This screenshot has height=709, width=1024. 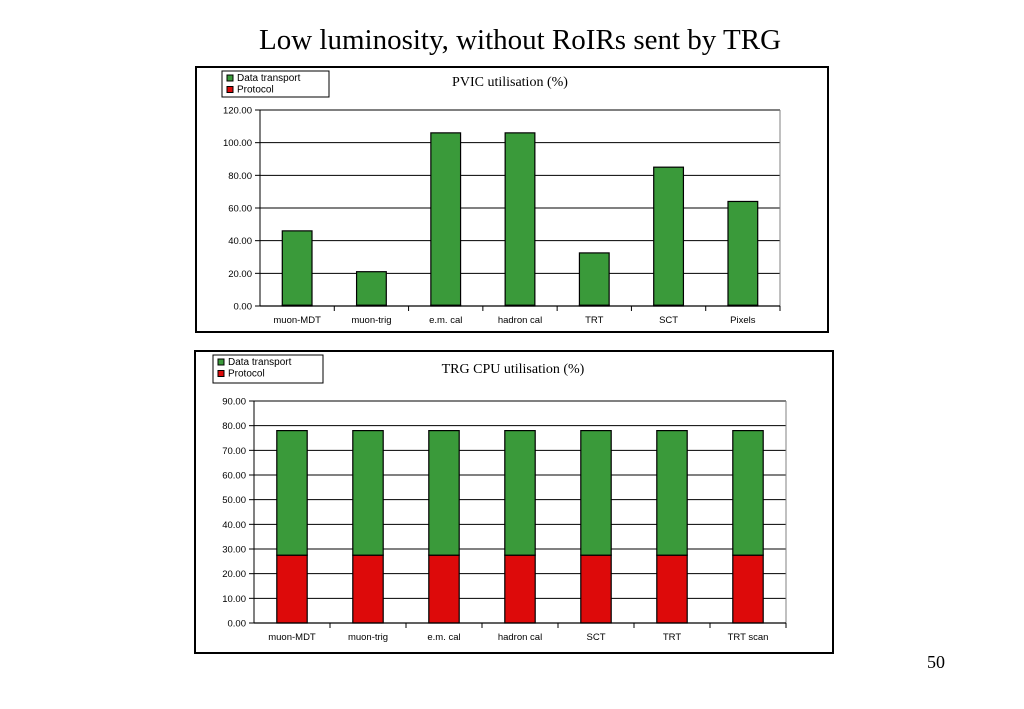 What do you see at coordinates (596, 589) in the screenshot?
I see `bar-protocol-sct` at bounding box center [596, 589].